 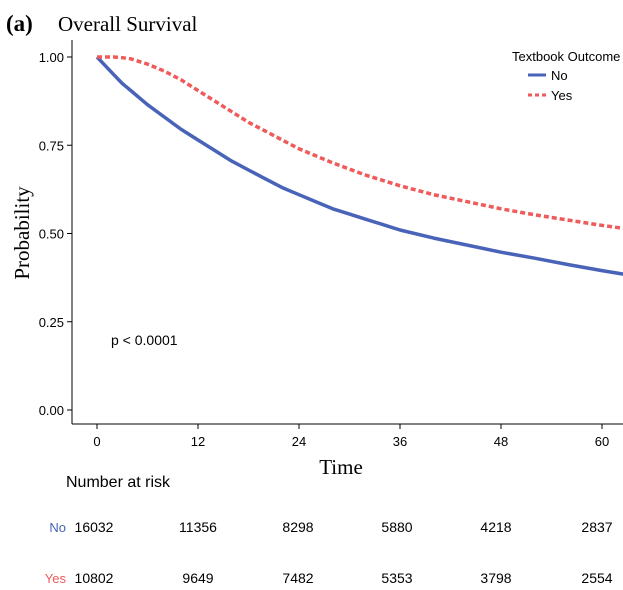 What do you see at coordinates (51, 322) in the screenshot?
I see `y-tick-label: 0.25` at bounding box center [51, 322].